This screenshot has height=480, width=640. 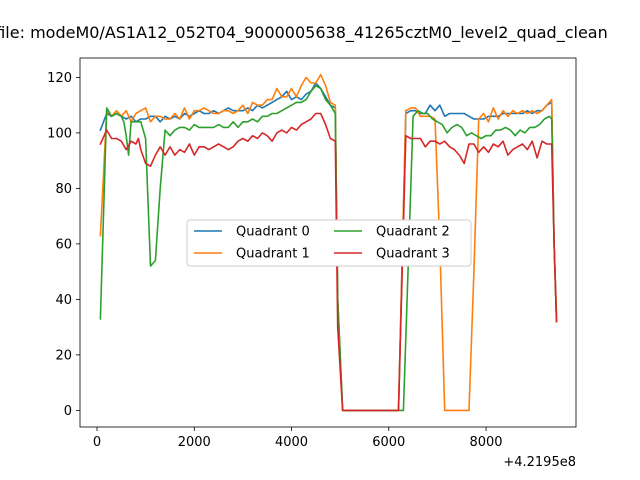 I want to click on y-axis: 0 20 40 60 80 100 120, so click(x=63, y=245).